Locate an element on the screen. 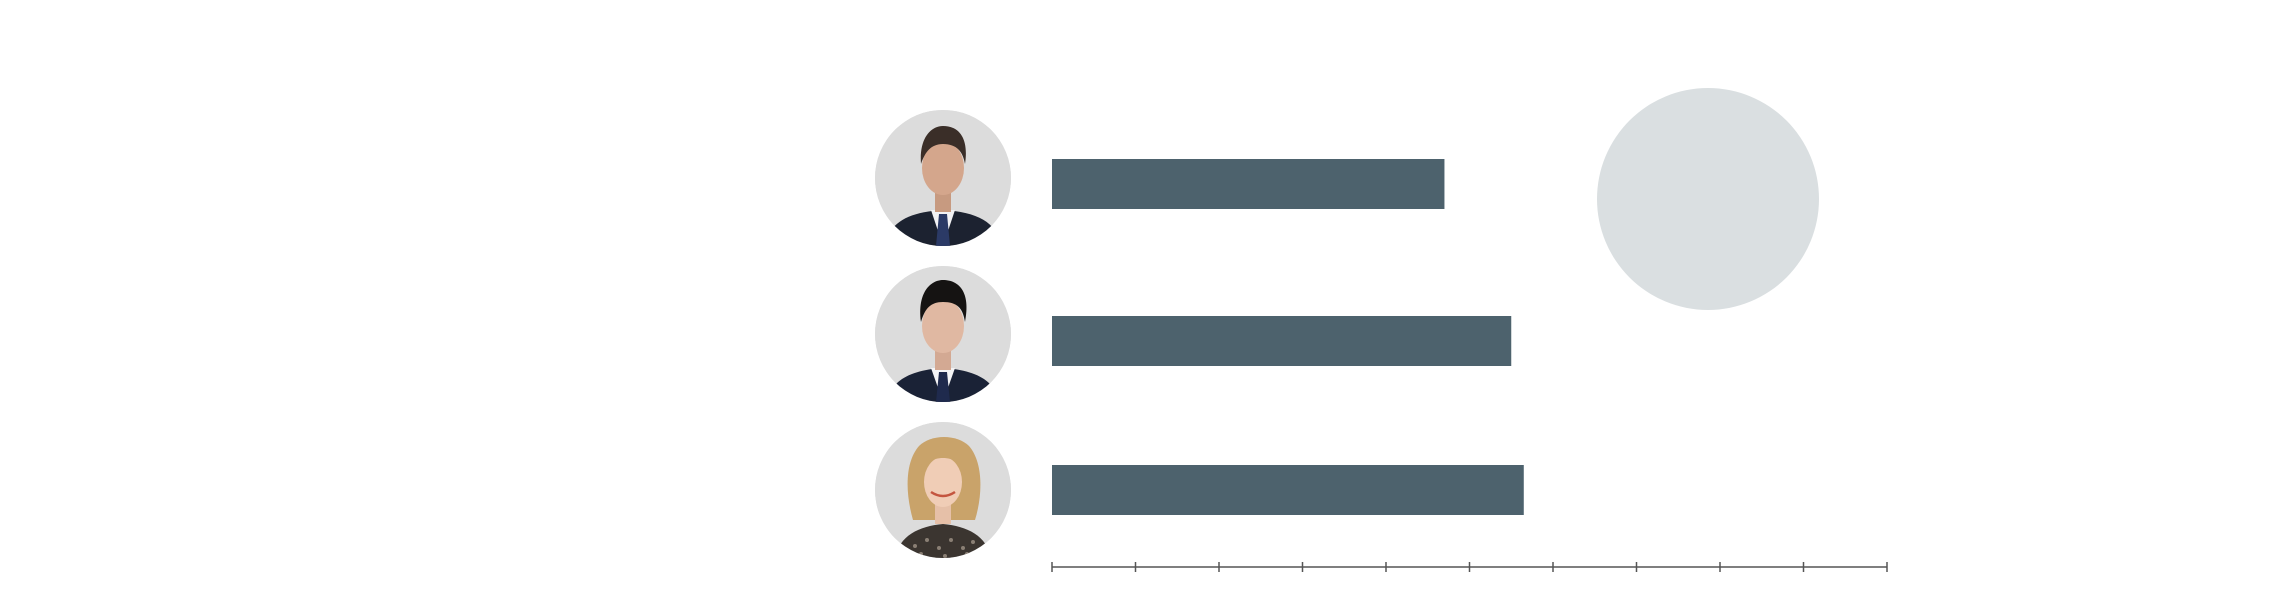 The height and width of the screenshot is (604, 2280). woman-blonde-portrait-icon is located at coordinates (943, 490).